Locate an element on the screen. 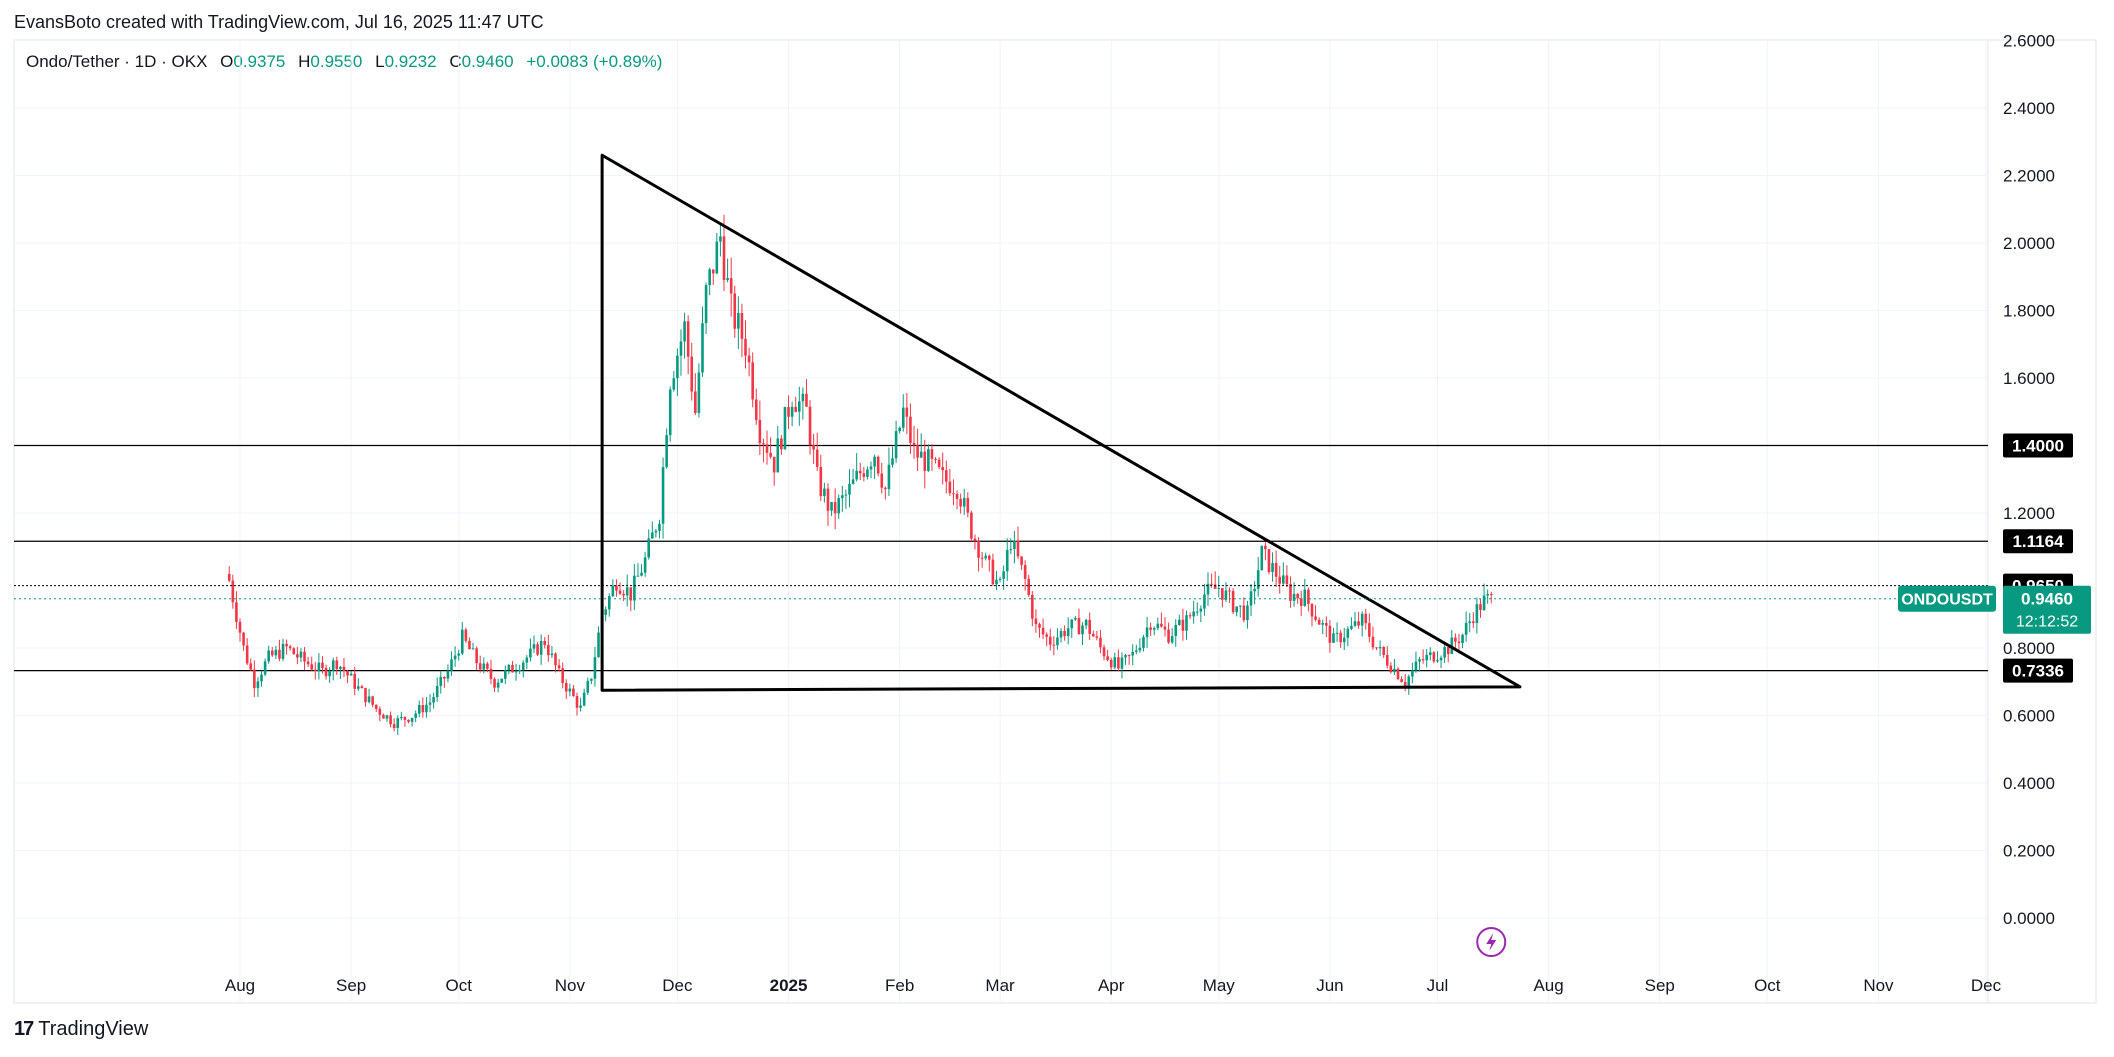  level-badge-label: 0.7336 is located at coordinates (2038, 671).